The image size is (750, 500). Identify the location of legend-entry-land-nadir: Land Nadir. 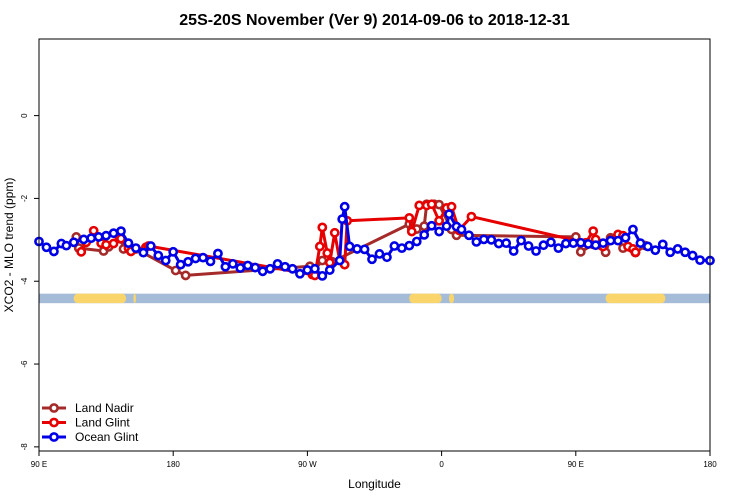
(88, 408).